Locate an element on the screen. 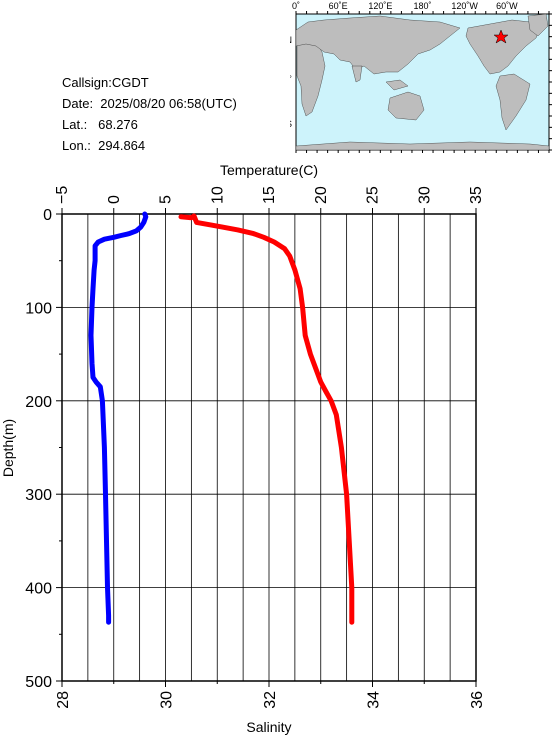 This screenshot has width=553, height=736. temperature-tick-label: 0 is located at coordinates (114, 199).